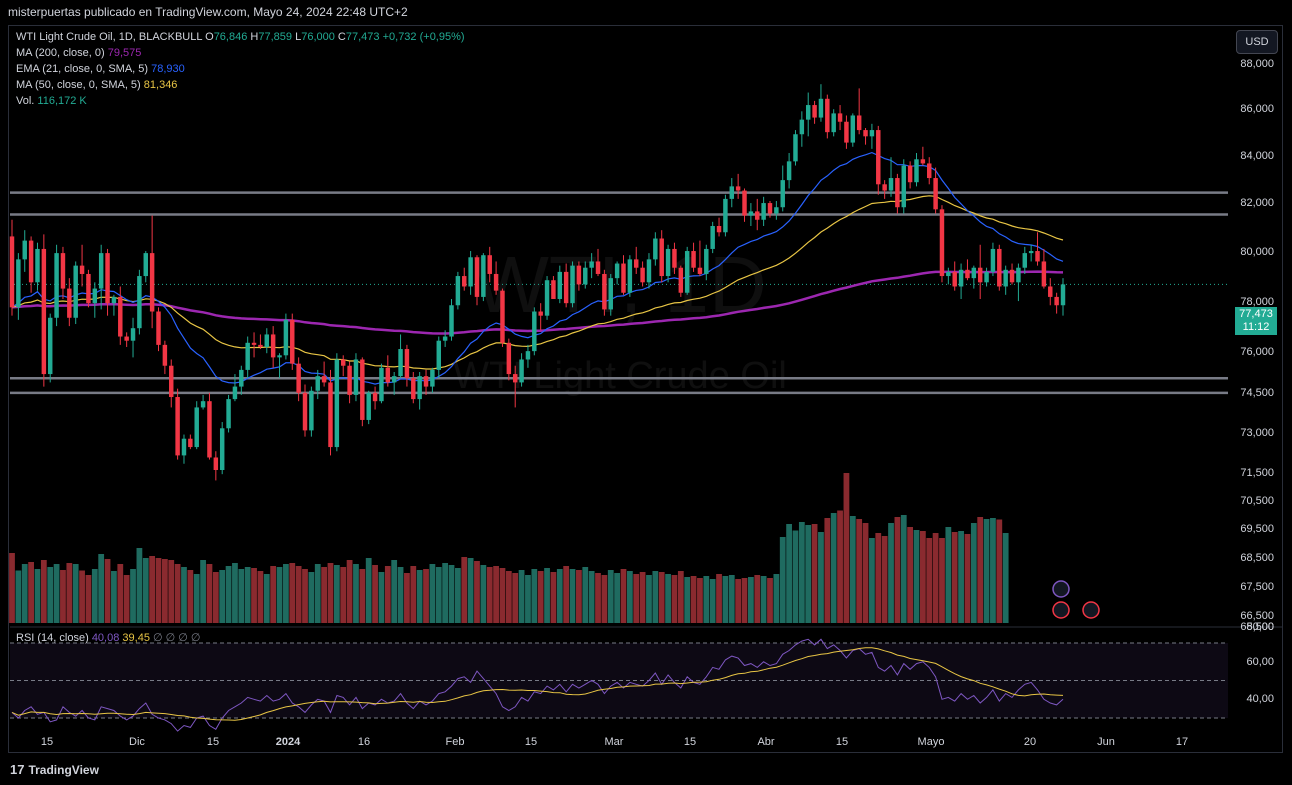  What do you see at coordinates (17, 769) in the screenshot?
I see `tradingview-logo-icon: 17` at bounding box center [17, 769].